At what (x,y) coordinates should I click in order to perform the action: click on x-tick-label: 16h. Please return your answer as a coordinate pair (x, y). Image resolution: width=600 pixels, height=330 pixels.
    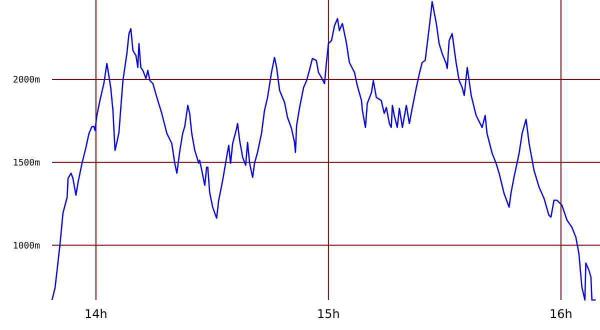
    Looking at the image, I should click on (561, 314).